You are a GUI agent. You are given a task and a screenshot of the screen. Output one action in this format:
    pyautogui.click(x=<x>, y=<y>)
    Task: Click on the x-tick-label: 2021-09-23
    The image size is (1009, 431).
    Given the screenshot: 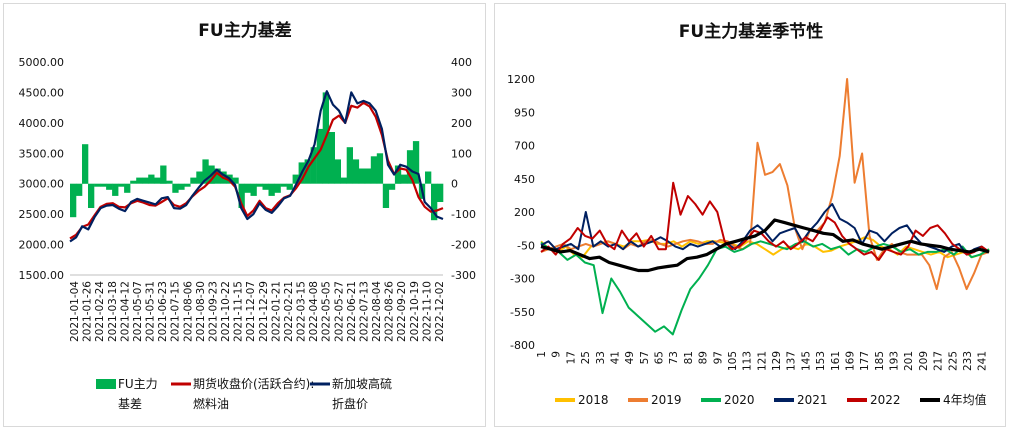 What is the action you would take?
    pyautogui.click(x=213, y=311)
    